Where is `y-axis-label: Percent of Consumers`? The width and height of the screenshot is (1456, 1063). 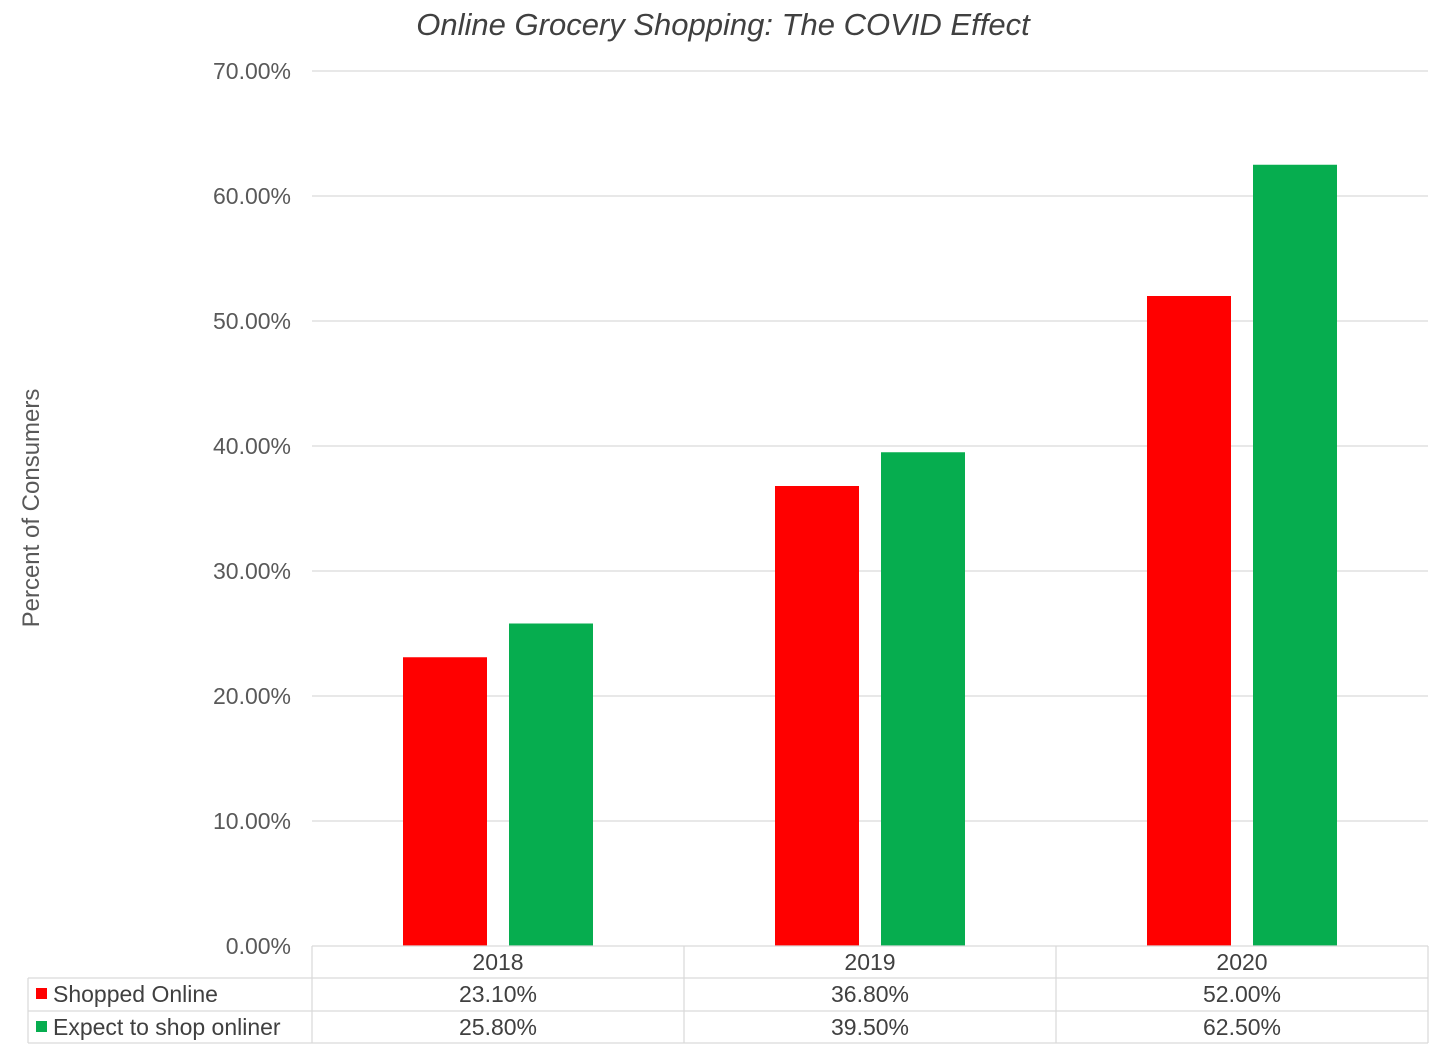 y-axis-label: Percent of Consumers is located at coordinates (31, 508).